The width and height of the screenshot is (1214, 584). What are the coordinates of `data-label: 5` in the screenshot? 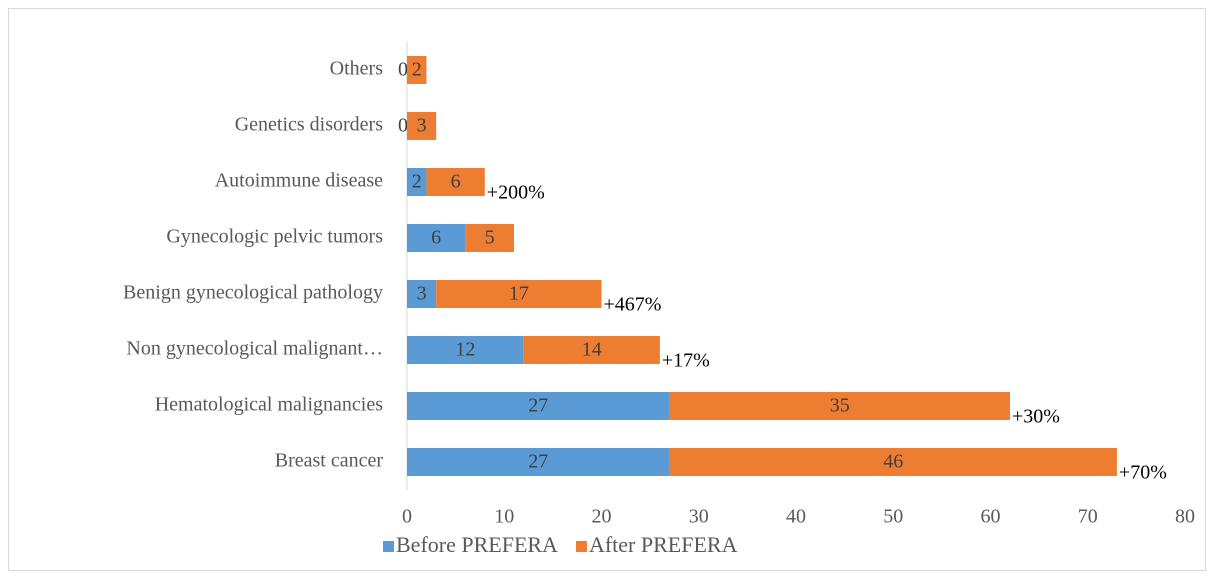 It's located at (490, 238).